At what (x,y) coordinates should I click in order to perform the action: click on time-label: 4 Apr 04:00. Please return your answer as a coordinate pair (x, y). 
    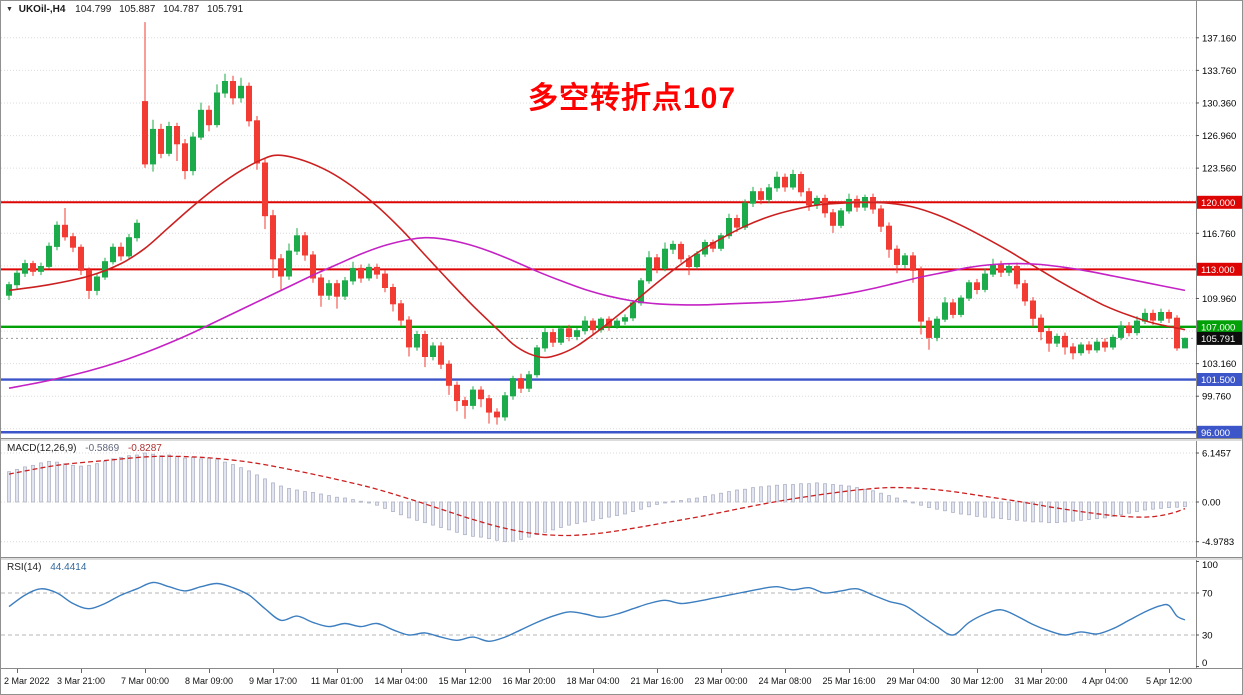
    Looking at the image, I should click on (1105, 681).